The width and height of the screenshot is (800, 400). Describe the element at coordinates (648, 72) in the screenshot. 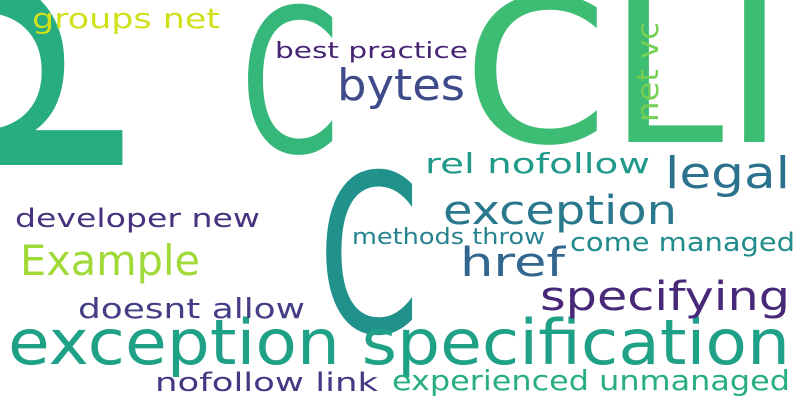

I see `word: net vc` at that location.